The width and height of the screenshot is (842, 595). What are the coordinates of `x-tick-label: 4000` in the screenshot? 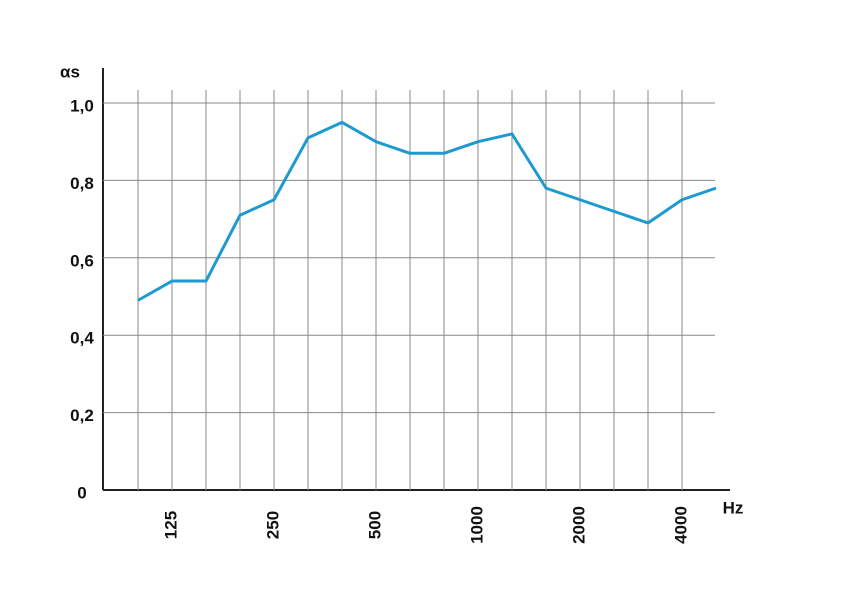 It's located at (680, 525).